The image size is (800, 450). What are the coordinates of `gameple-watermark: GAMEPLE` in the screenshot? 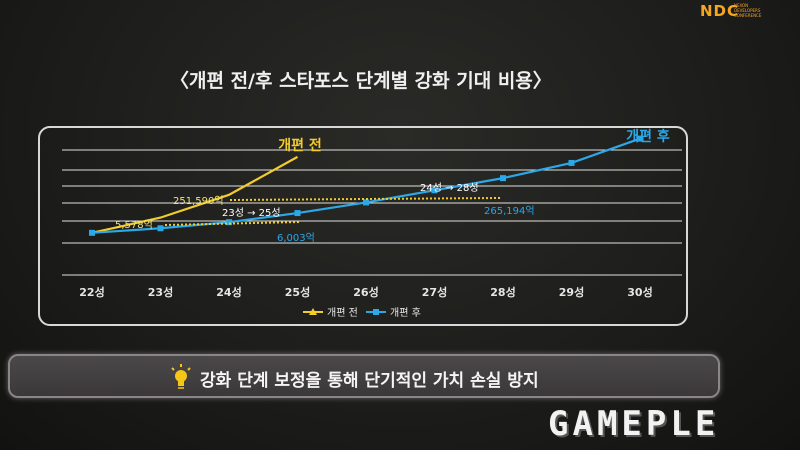 It's located at (634, 424).